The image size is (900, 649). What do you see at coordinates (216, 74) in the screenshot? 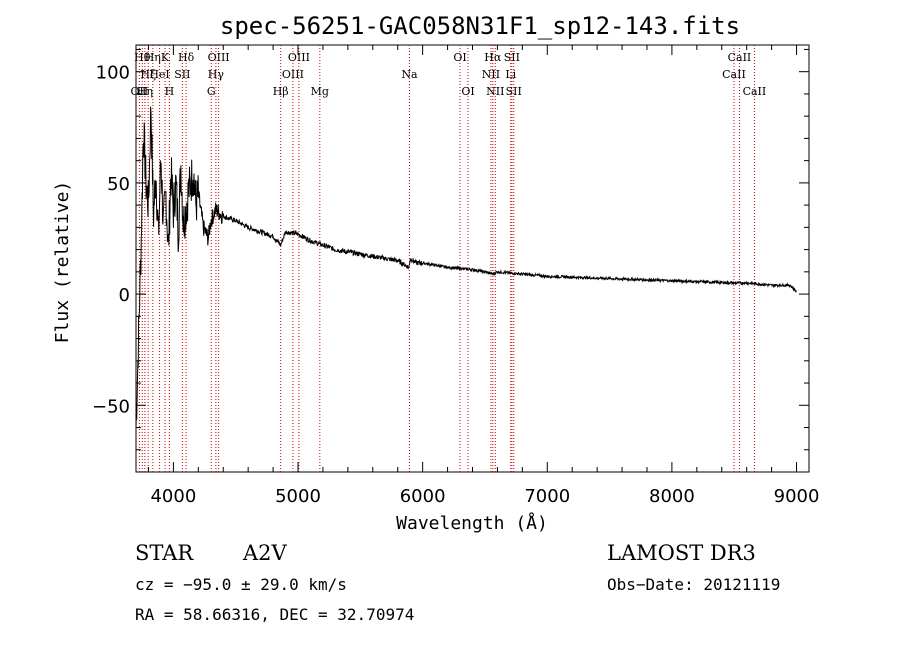
I see `line-label-11: Hγ` at bounding box center [216, 74].